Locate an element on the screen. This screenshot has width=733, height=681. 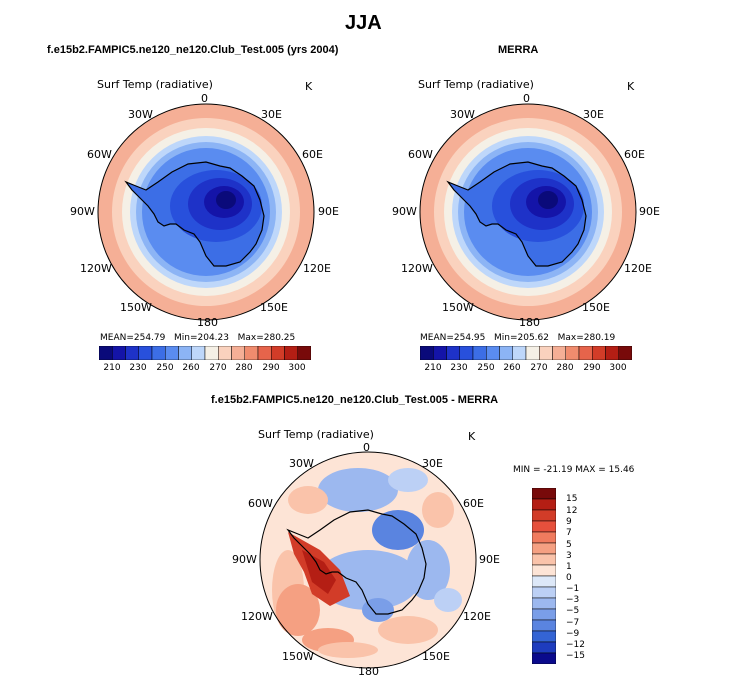
panel-3-colorbar-tick: −7 is located at coordinates (573, 623).